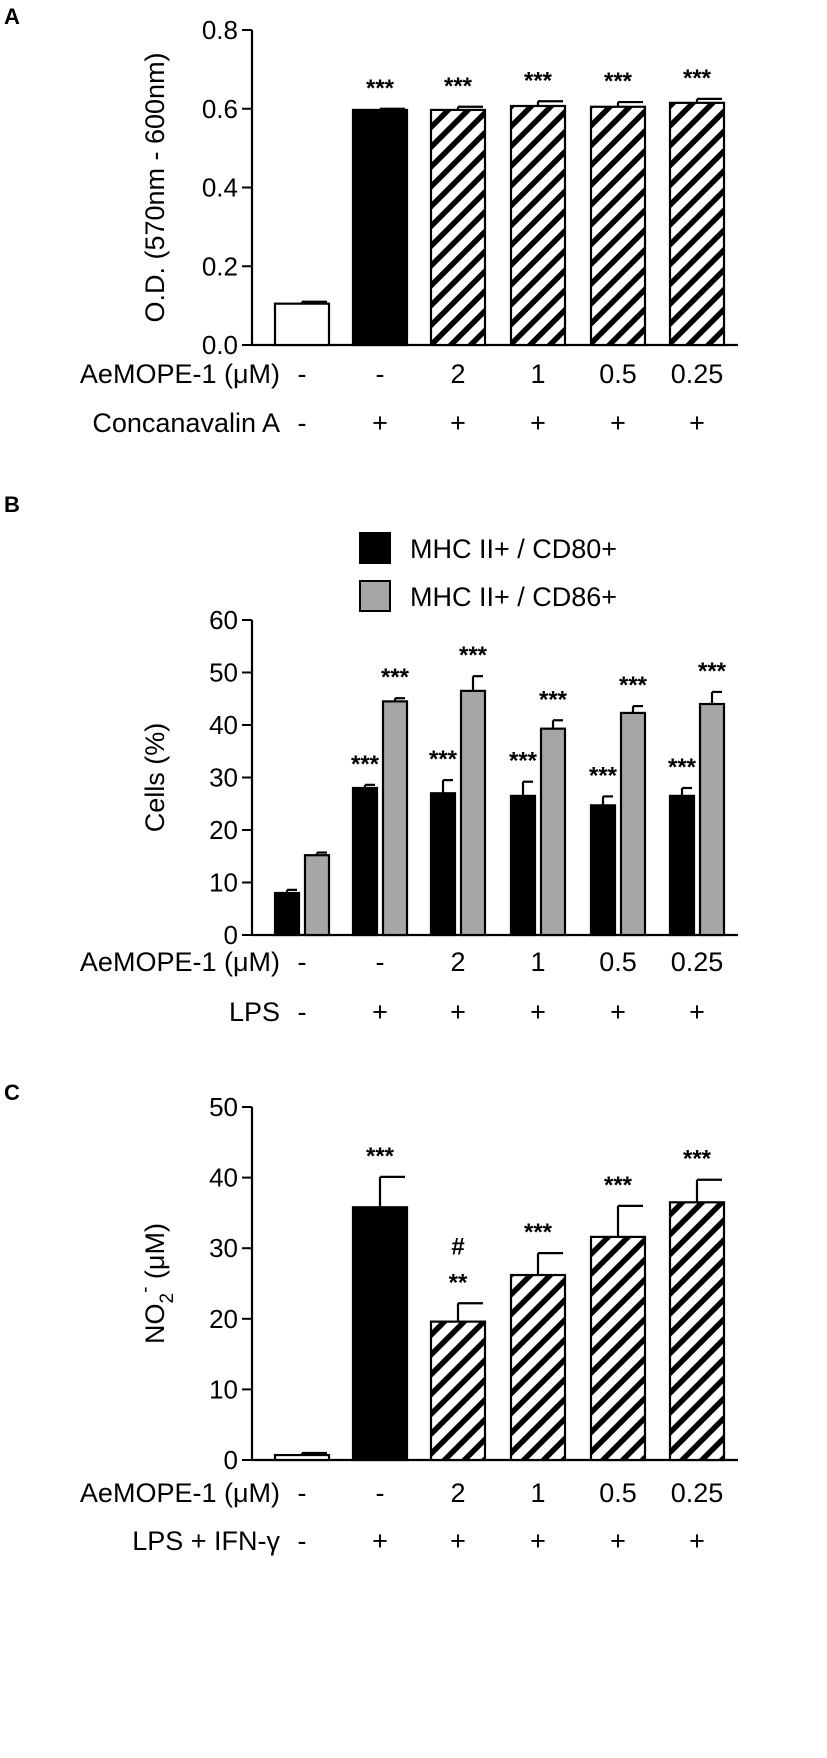  Describe the element at coordinates (254, 1012) in the screenshot. I see `row-label: LPS` at that location.